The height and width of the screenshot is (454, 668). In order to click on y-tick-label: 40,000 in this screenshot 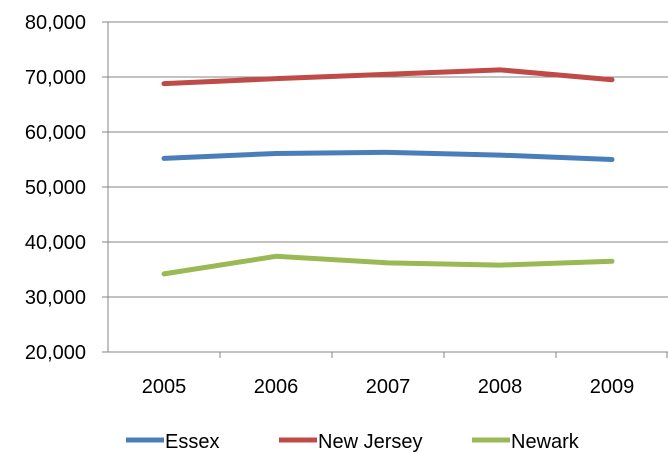, I will do `click(55, 243)`.